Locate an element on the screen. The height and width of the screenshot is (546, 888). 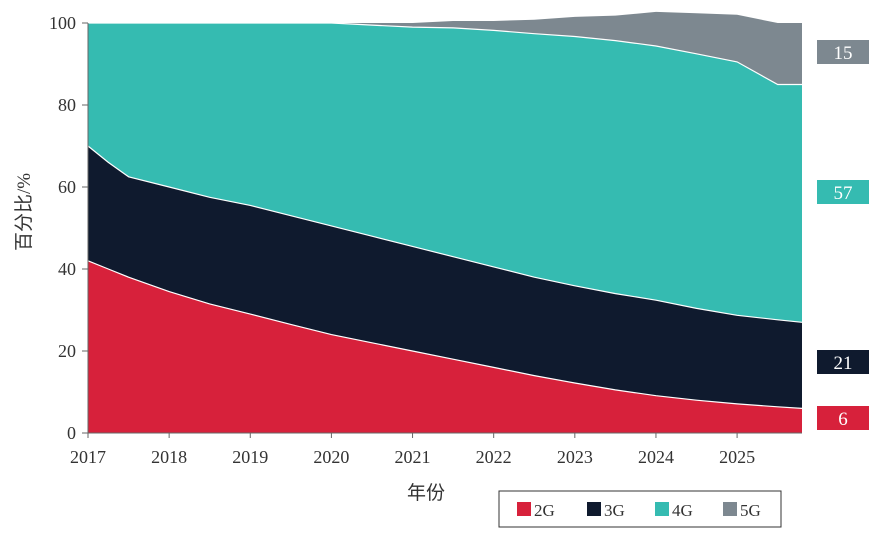
end-value-labels: 15 57 21 6 is located at coordinates (843, 235).